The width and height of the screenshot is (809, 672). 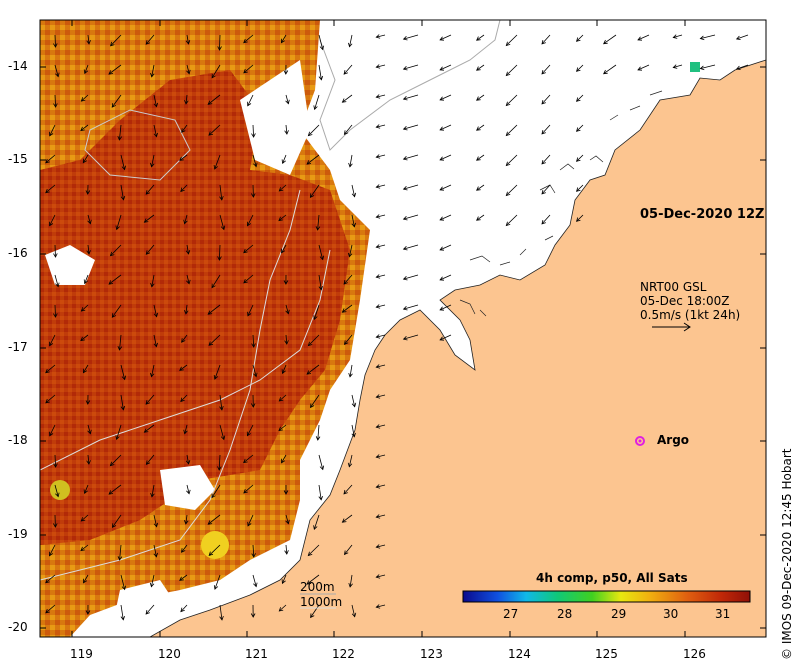 I want to click on lon-tick-label: 124, so click(x=519, y=654).